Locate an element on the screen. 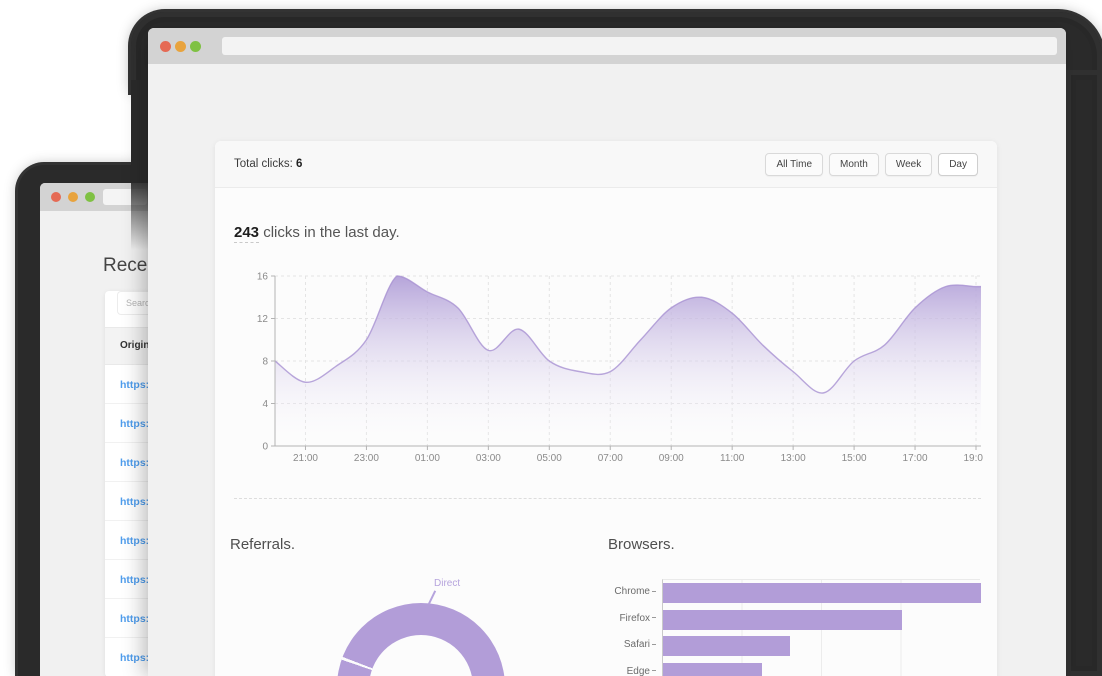 The image size is (1102, 676). svg-text: 15:00 is located at coordinates (854, 458).